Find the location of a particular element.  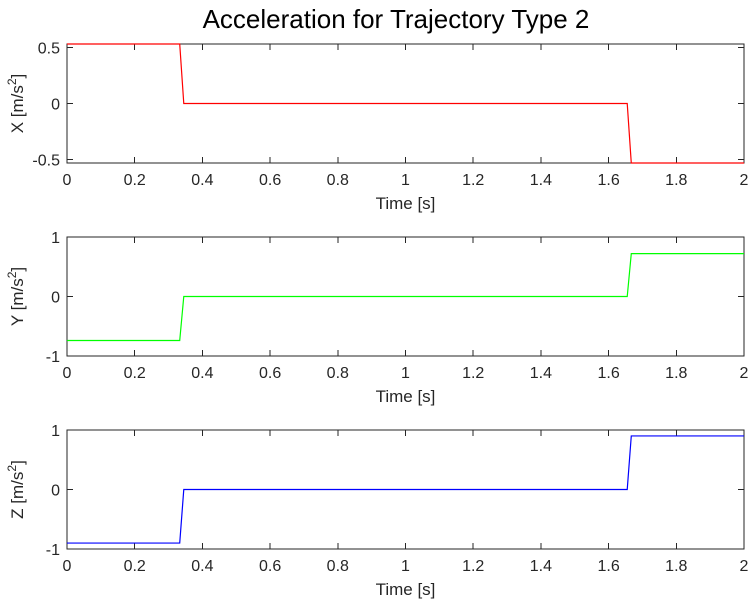

subplot-y-xtick-label: 0.2 is located at coordinates (135, 373).